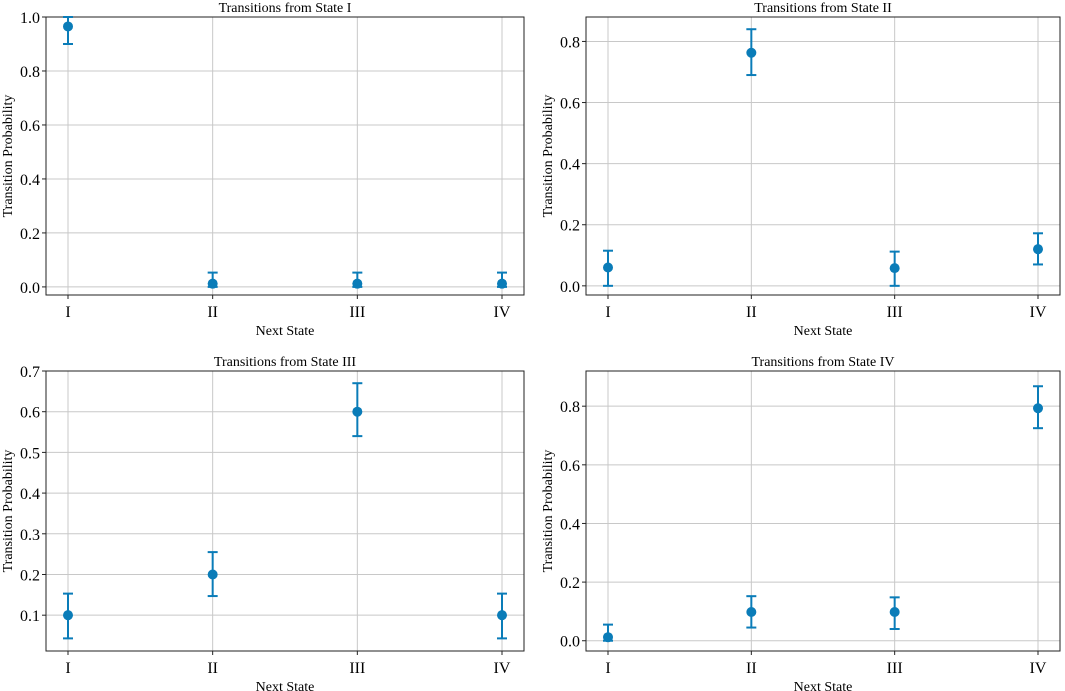  I want to click on y-tick-label: 0.7, so click(30, 372).